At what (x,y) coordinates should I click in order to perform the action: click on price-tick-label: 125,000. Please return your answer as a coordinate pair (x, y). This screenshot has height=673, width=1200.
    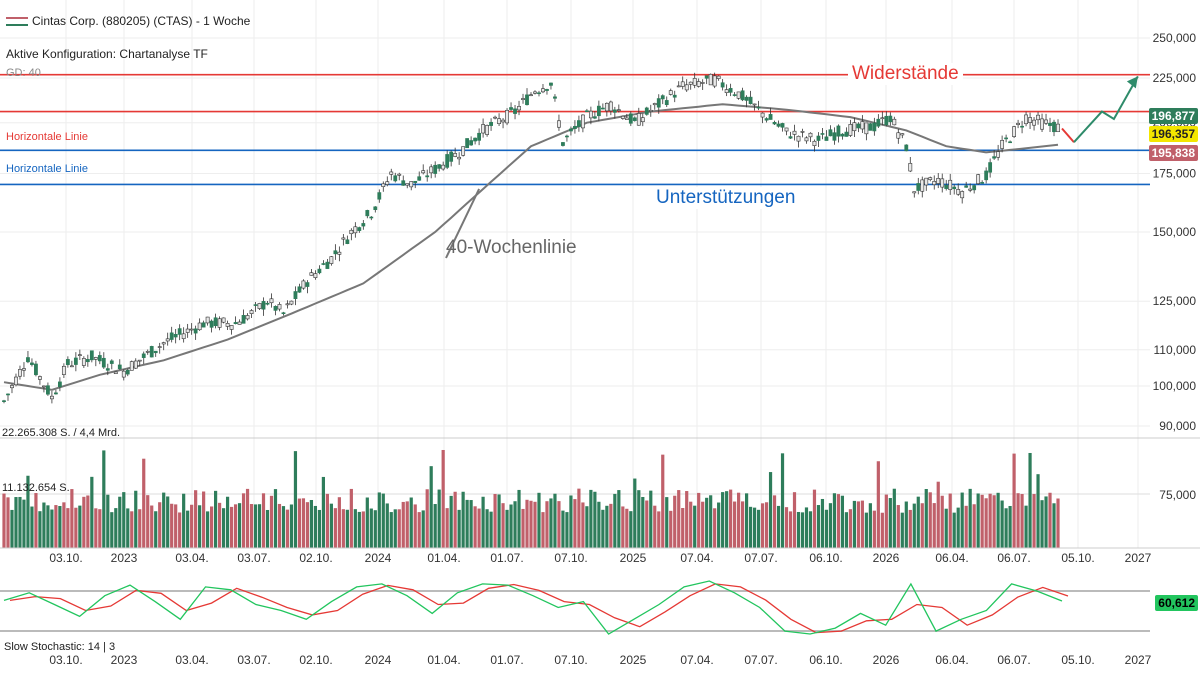
    Looking at the image, I should click on (1175, 301).